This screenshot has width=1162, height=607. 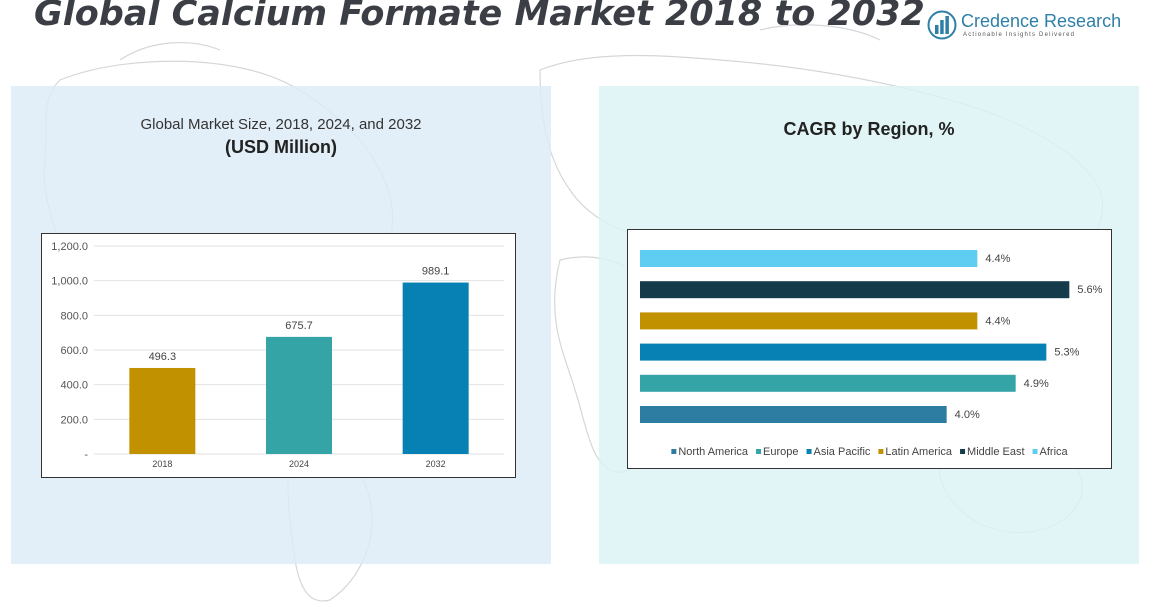 What do you see at coordinates (1019, 35) in the screenshot?
I see `logo-tagline: Actionable Insights Delivered` at bounding box center [1019, 35].